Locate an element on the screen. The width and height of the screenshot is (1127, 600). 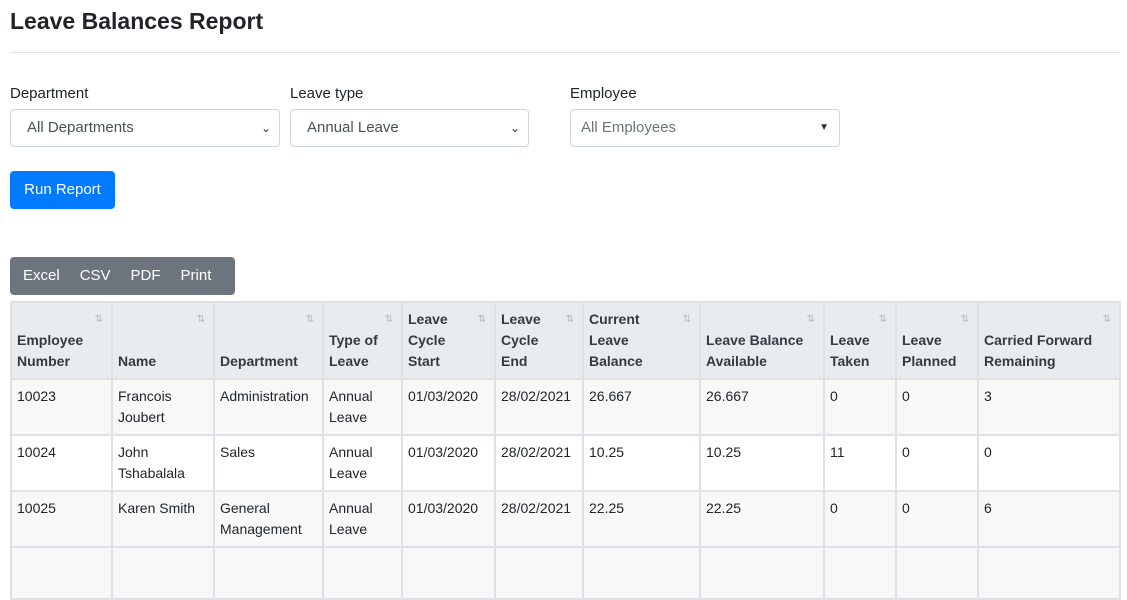
column-header: ⇅ Leave Cycle Start is located at coordinates (448, 340).